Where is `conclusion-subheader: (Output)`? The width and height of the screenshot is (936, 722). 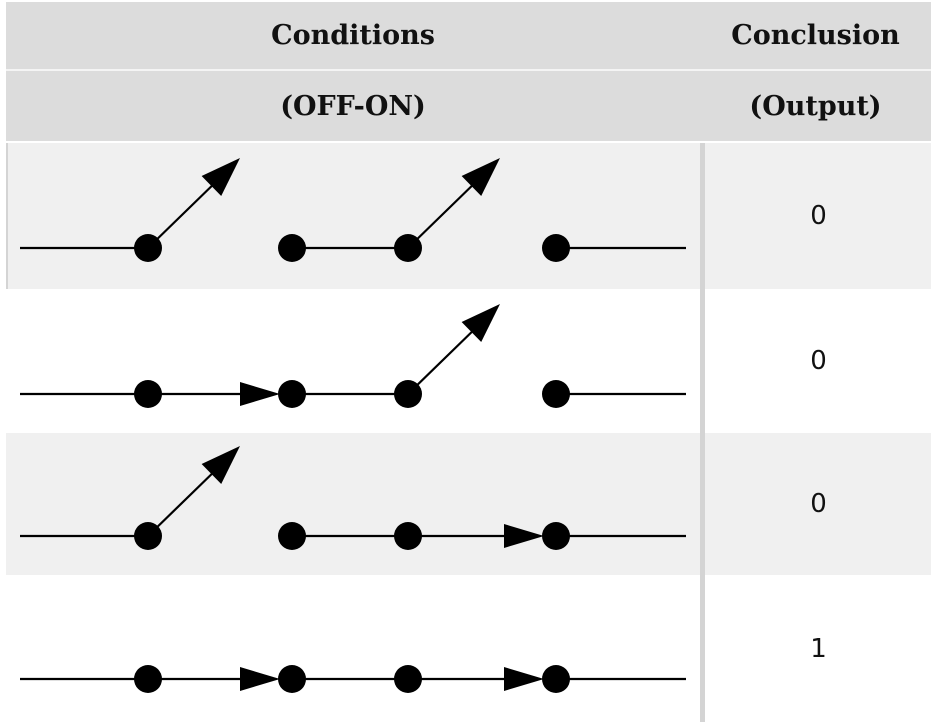 conclusion-subheader: (Output) is located at coordinates (815, 106).